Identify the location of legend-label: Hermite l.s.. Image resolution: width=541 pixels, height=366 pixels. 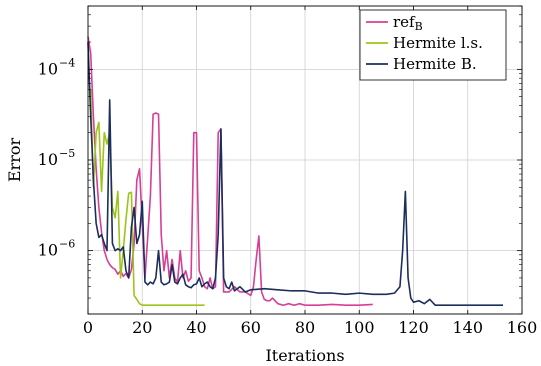
(438, 43).